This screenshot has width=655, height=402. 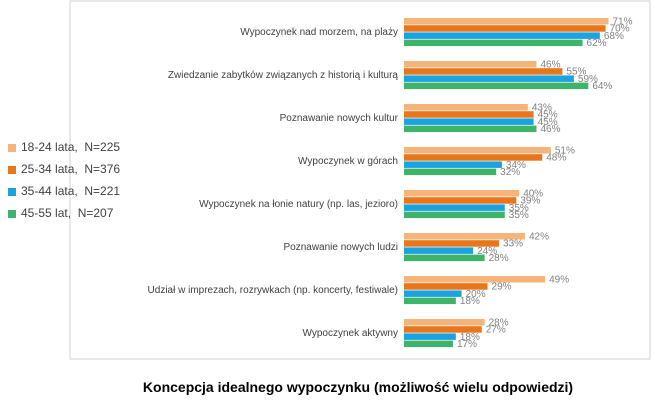 I want to click on data-label: 71%, so click(x=622, y=21).